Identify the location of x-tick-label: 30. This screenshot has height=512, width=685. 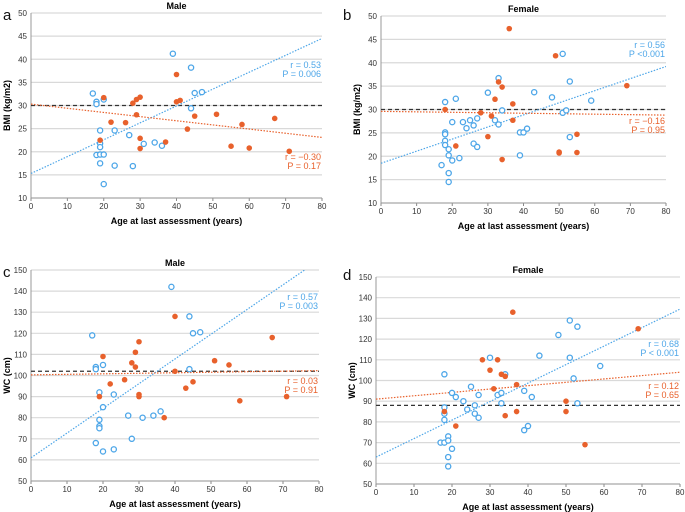
(487, 211).